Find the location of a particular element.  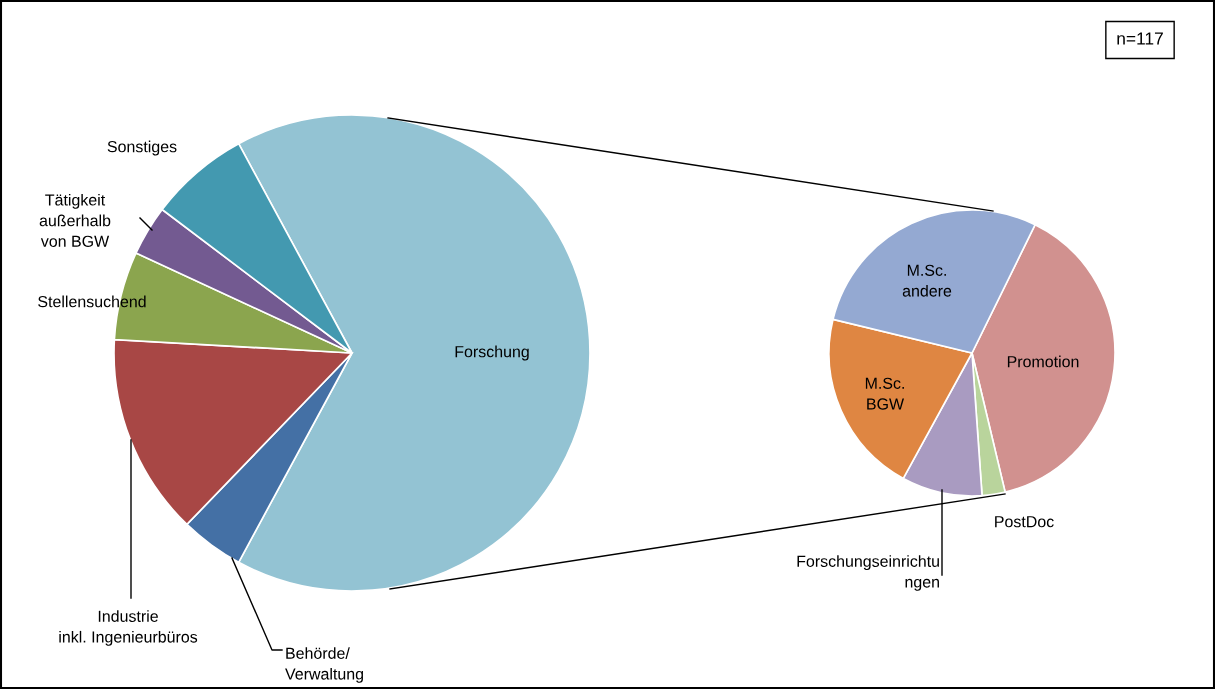

slice-label: PostDoc is located at coordinates (1024, 522).